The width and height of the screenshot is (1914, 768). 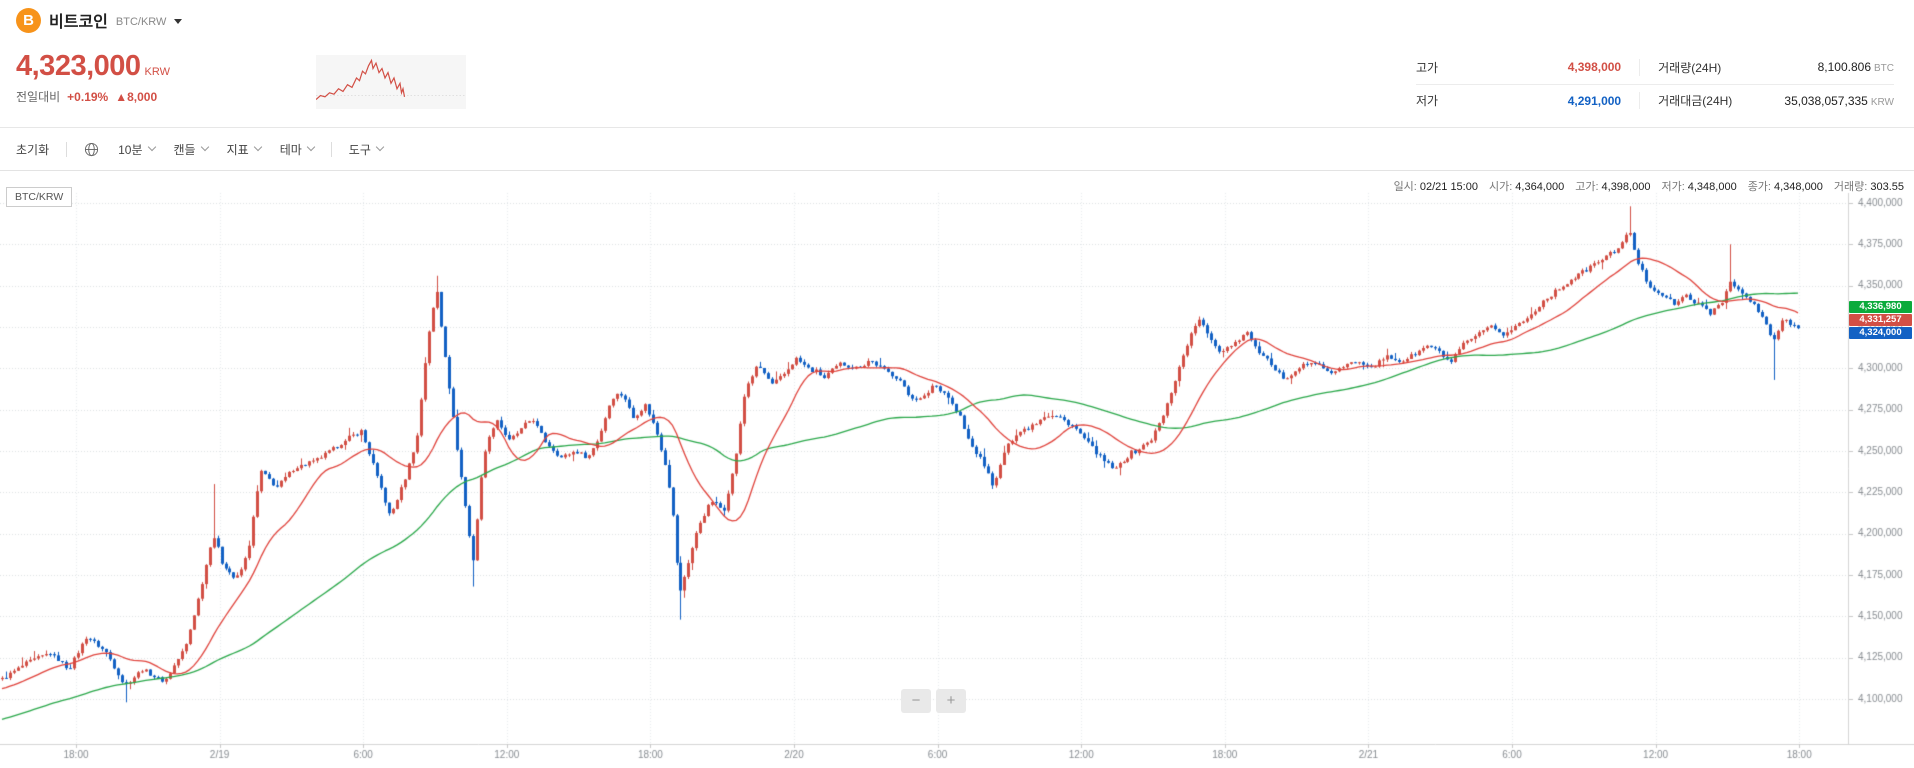 What do you see at coordinates (1868, 187) in the screenshot?
I see `info-volume: 거래량: 303.55` at bounding box center [1868, 187].